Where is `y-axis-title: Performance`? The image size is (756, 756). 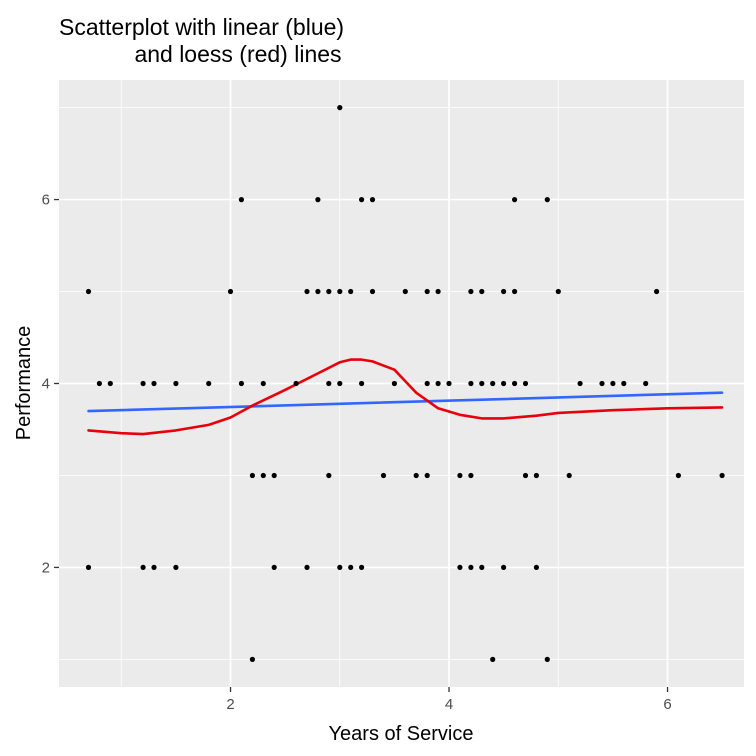
y-axis-title: Performance is located at coordinates (24, 383).